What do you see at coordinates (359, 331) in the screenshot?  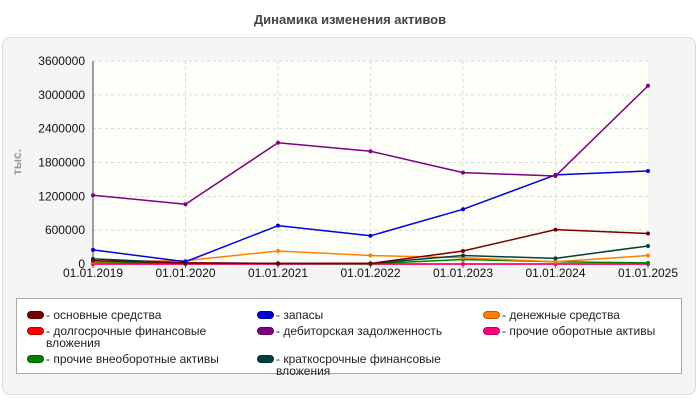 I see `legend-label: - дебиторская задолженность` at bounding box center [359, 331].